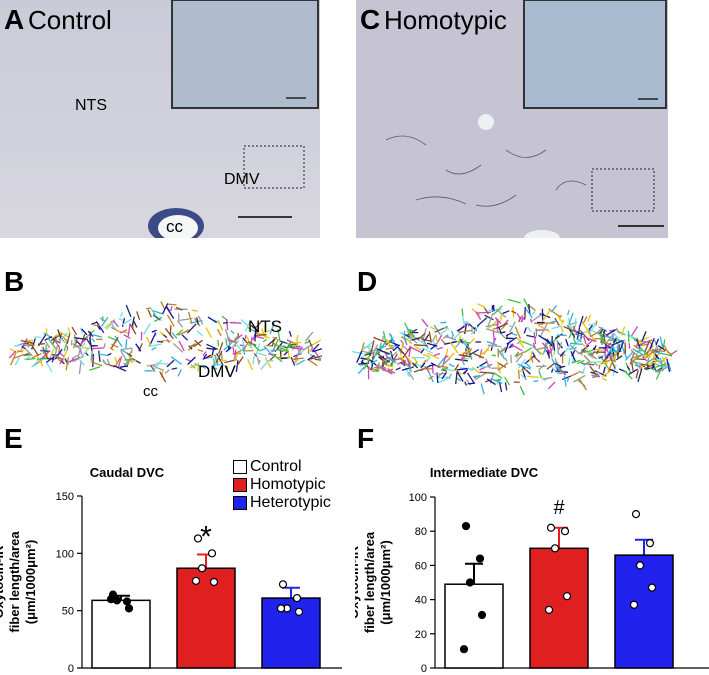 This screenshot has height=675, width=709. Describe the element at coordinates (559, 508) in the screenshot. I see `significance-marker: #` at that location.